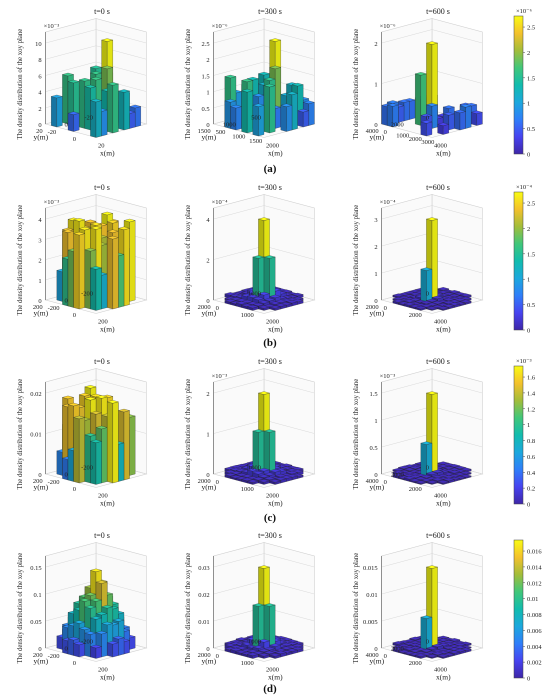  I want to click on y-tick-label: 500, so click(256, 118).